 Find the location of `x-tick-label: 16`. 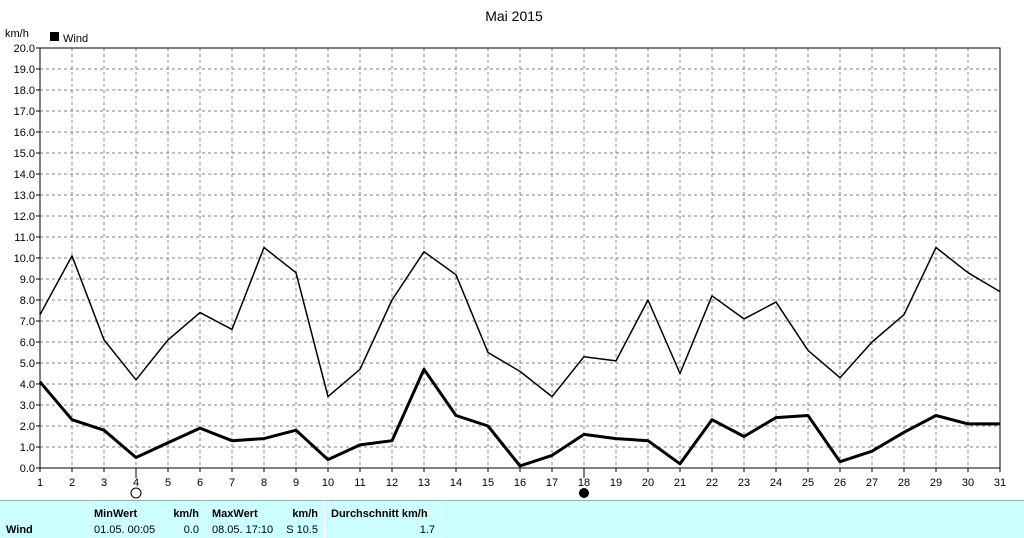

x-tick-label: 16 is located at coordinates (520, 483).